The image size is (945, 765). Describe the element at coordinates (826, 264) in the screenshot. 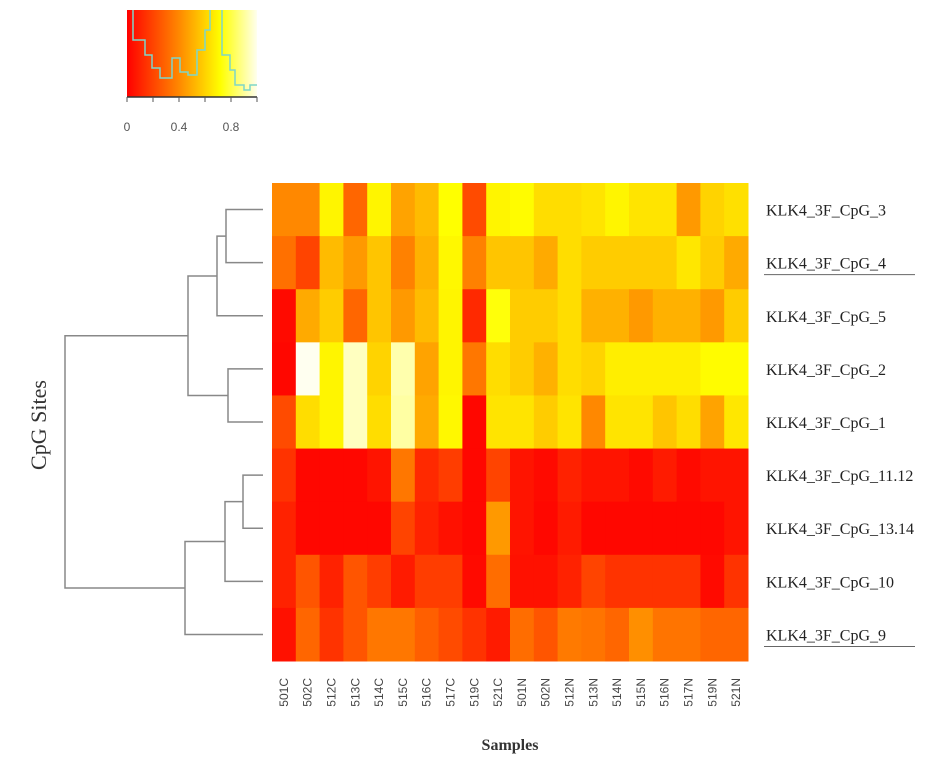

I see `row-label: KLK4_3F_CpG_4` at that location.